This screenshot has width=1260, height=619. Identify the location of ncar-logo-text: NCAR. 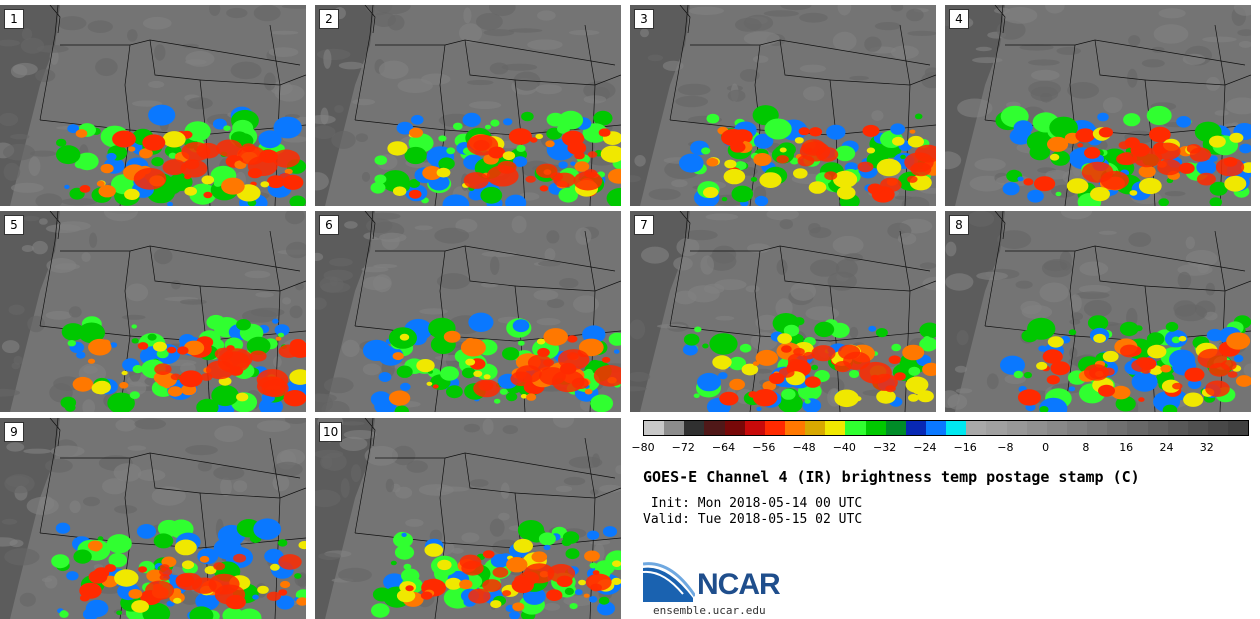
(739, 584).